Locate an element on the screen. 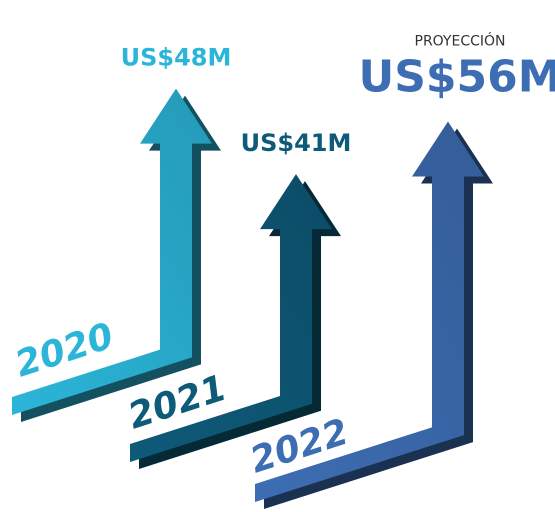 This screenshot has width=555, height=512. value-label: US$41M is located at coordinates (296, 143).